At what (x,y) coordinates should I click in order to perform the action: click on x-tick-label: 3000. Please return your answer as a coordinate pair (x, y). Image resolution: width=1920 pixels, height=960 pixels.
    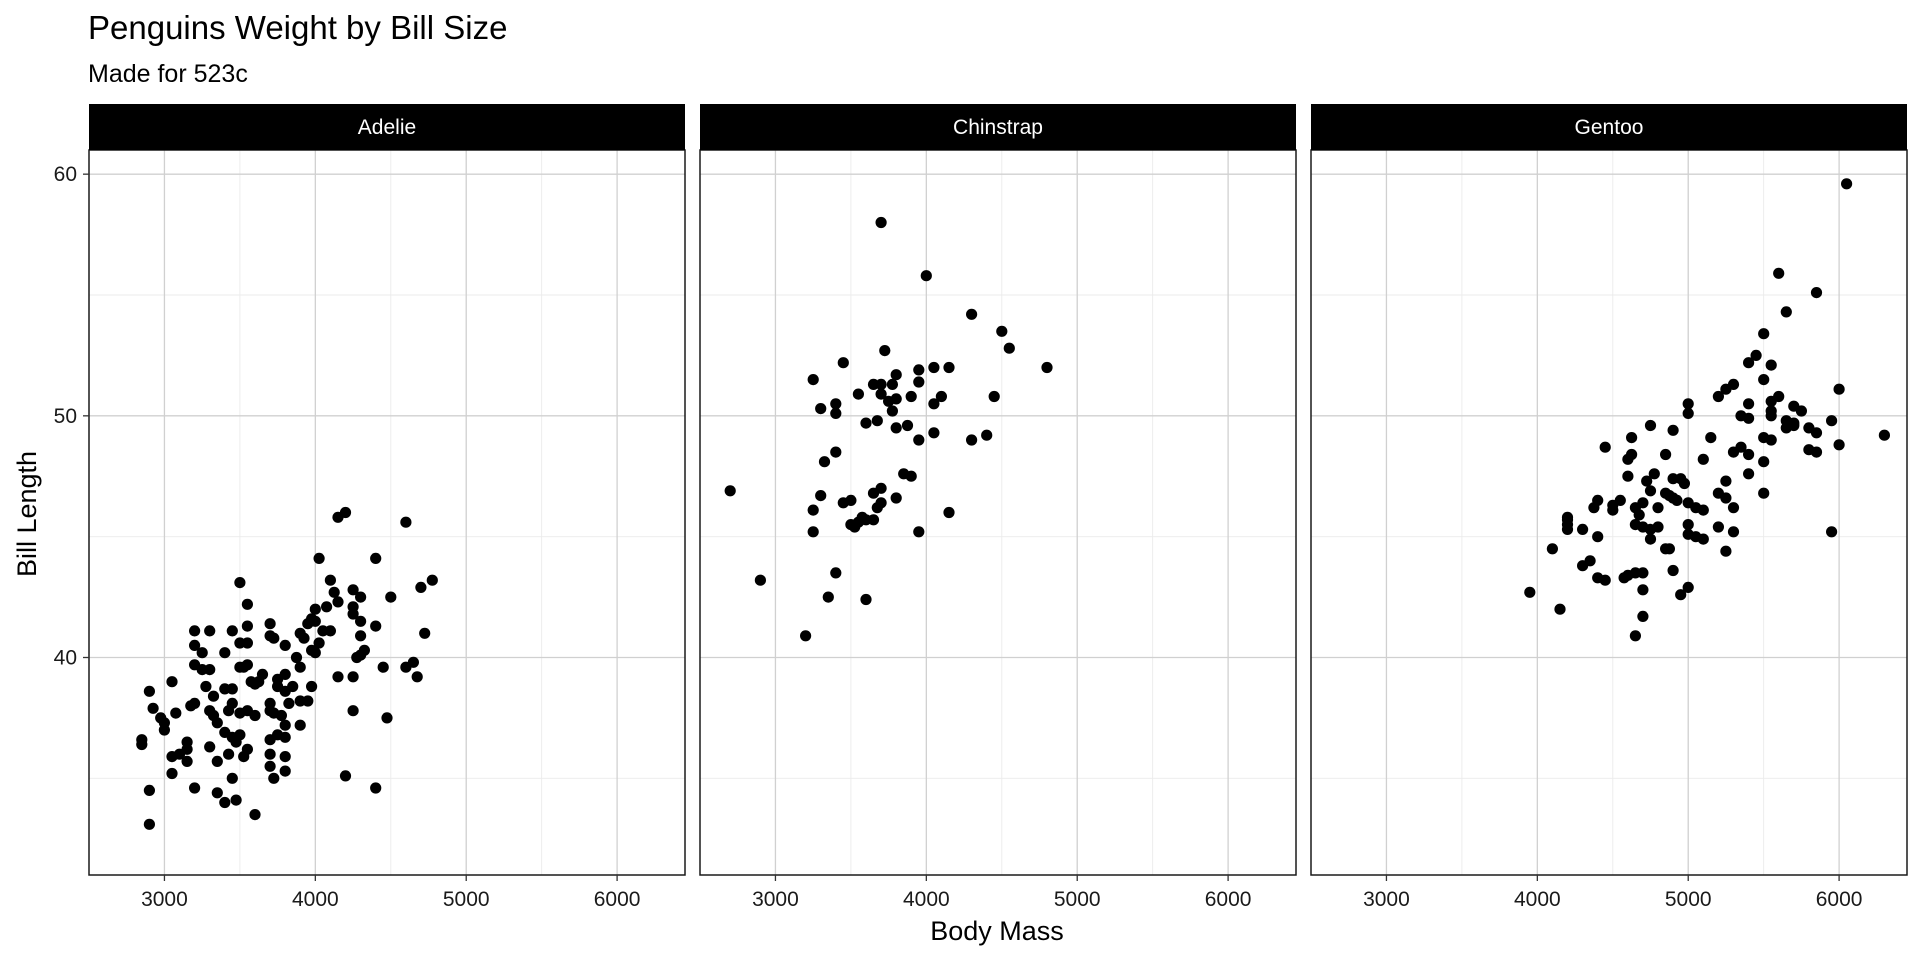
    Looking at the image, I should click on (1386, 899).